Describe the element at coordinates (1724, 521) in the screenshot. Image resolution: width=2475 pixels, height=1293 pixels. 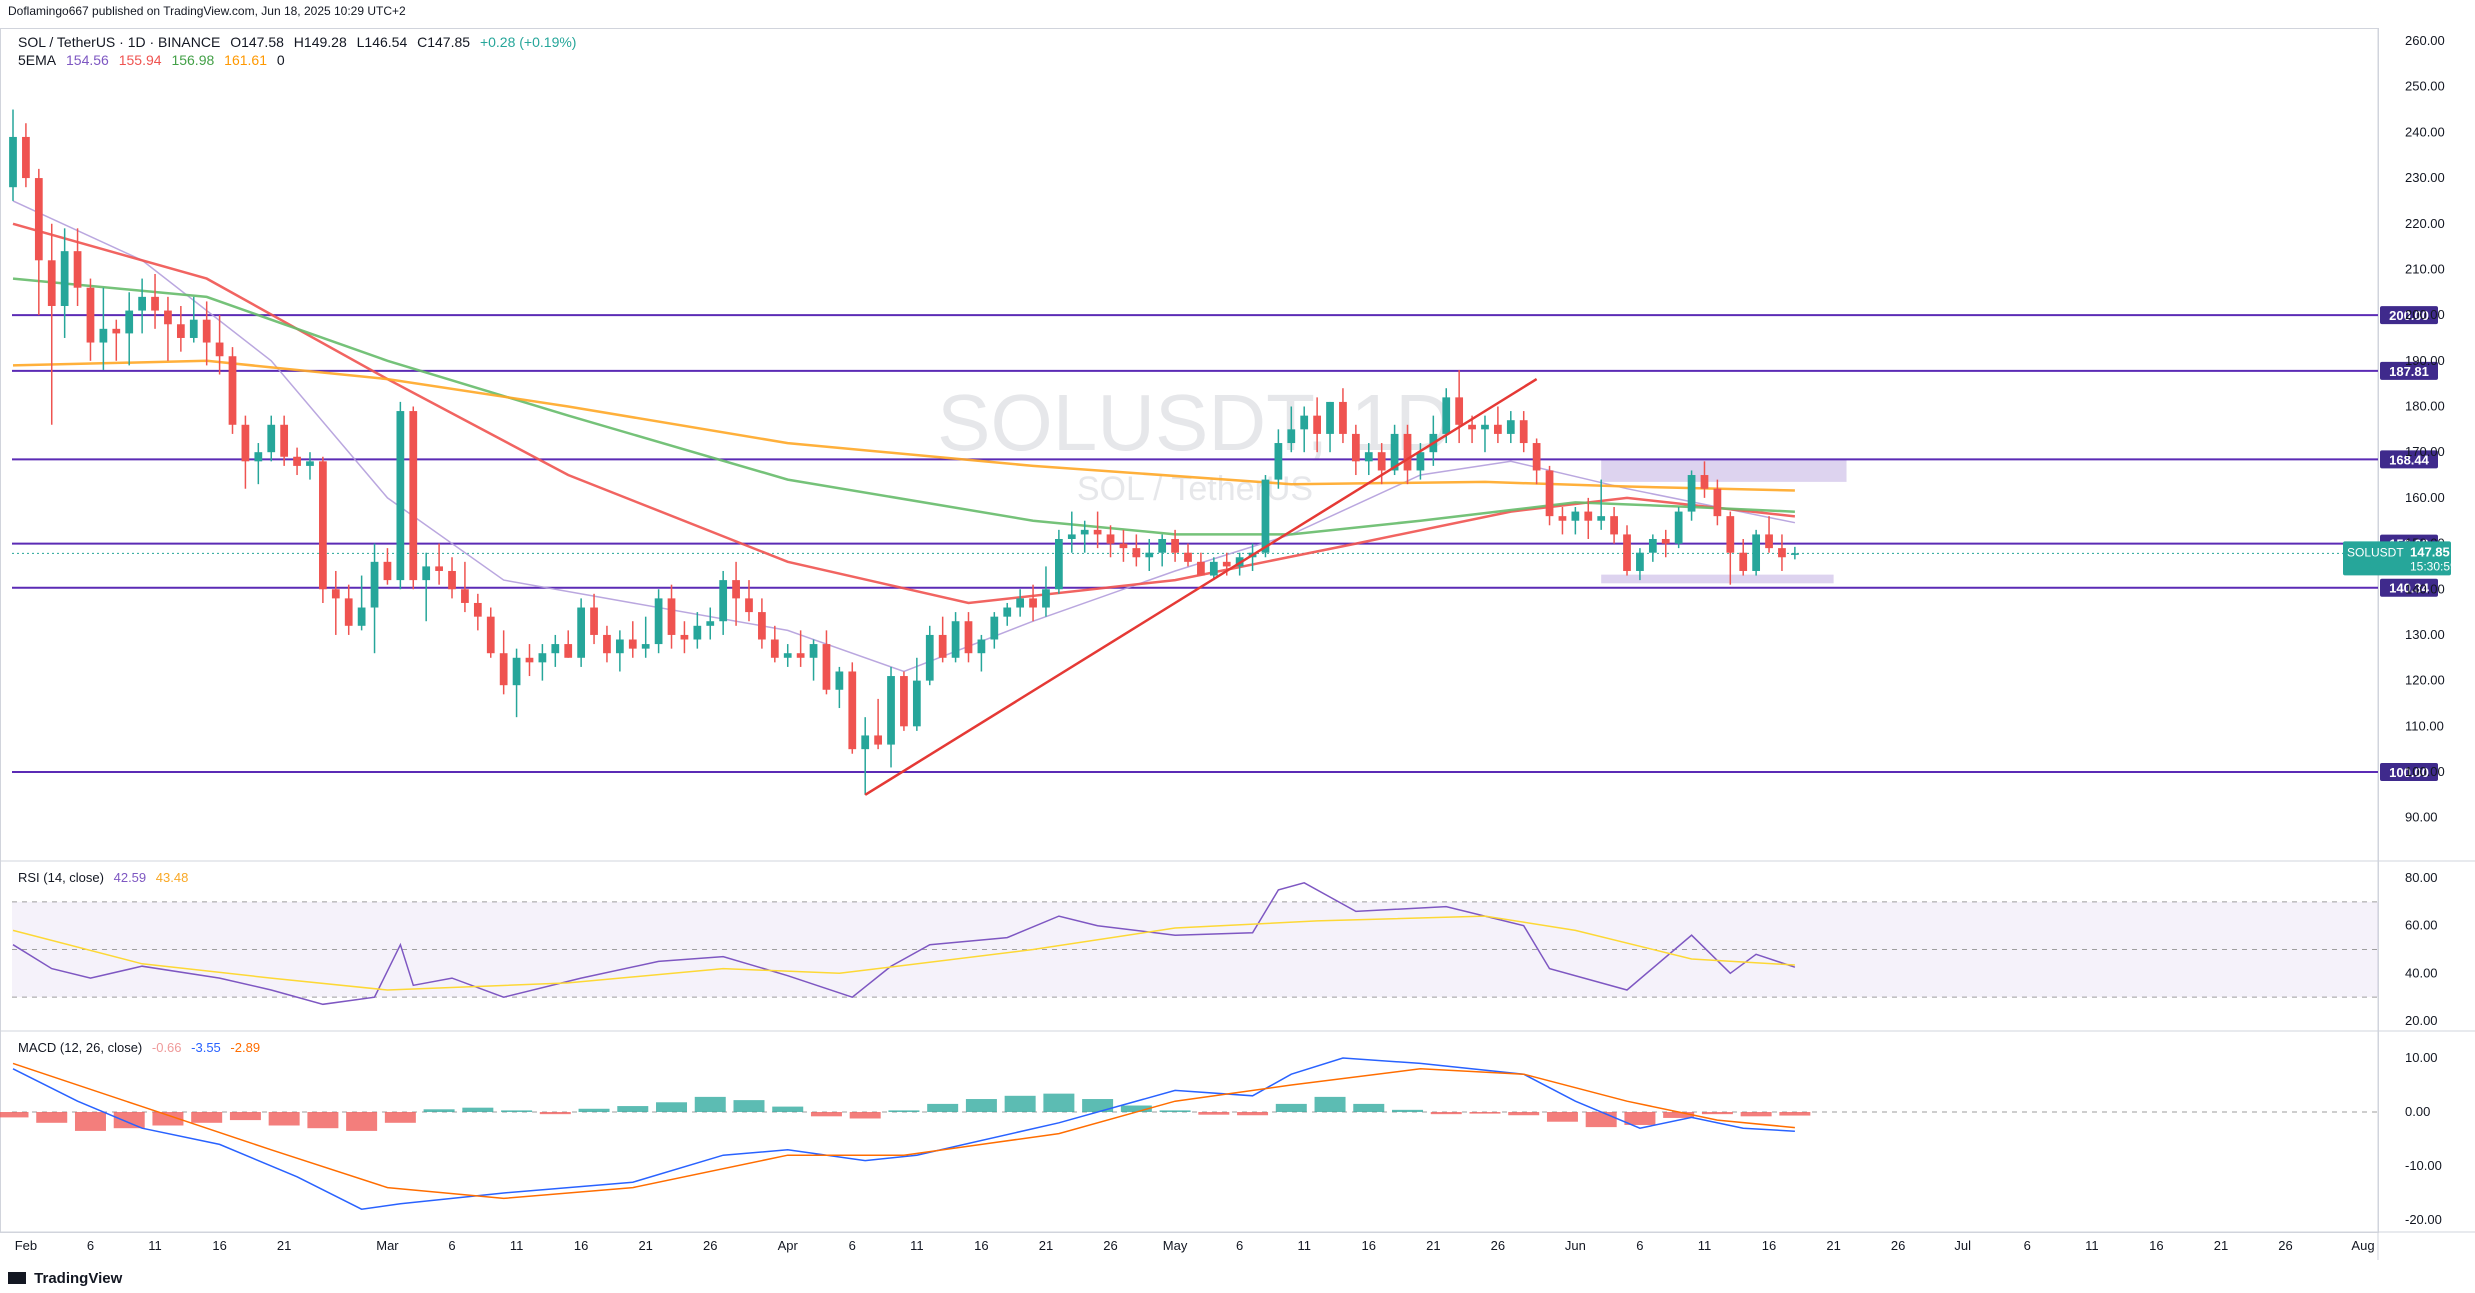
I see `zones` at that location.